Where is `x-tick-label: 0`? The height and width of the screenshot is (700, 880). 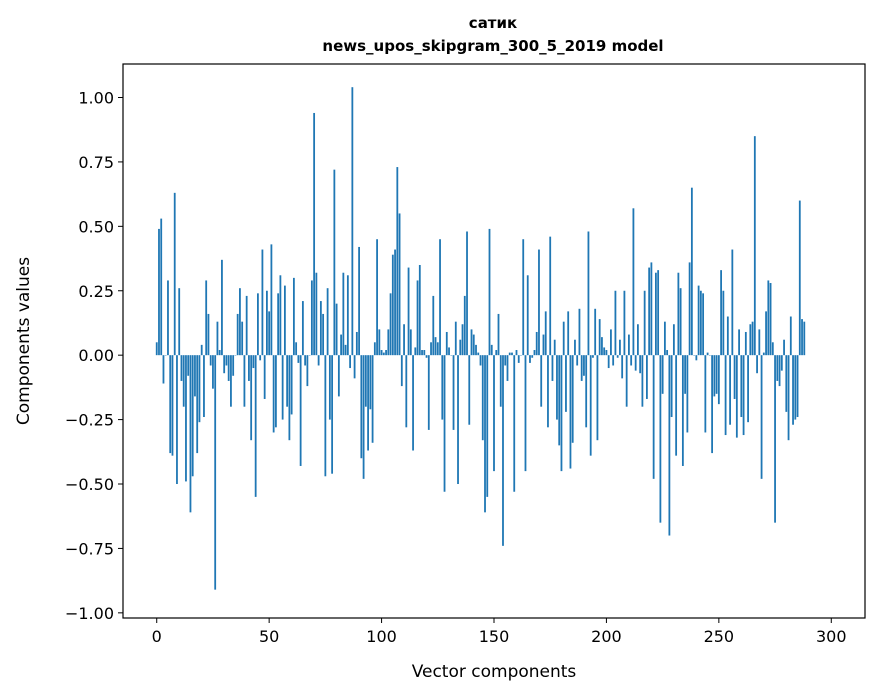
x-tick-label: 0 is located at coordinates (157, 636).